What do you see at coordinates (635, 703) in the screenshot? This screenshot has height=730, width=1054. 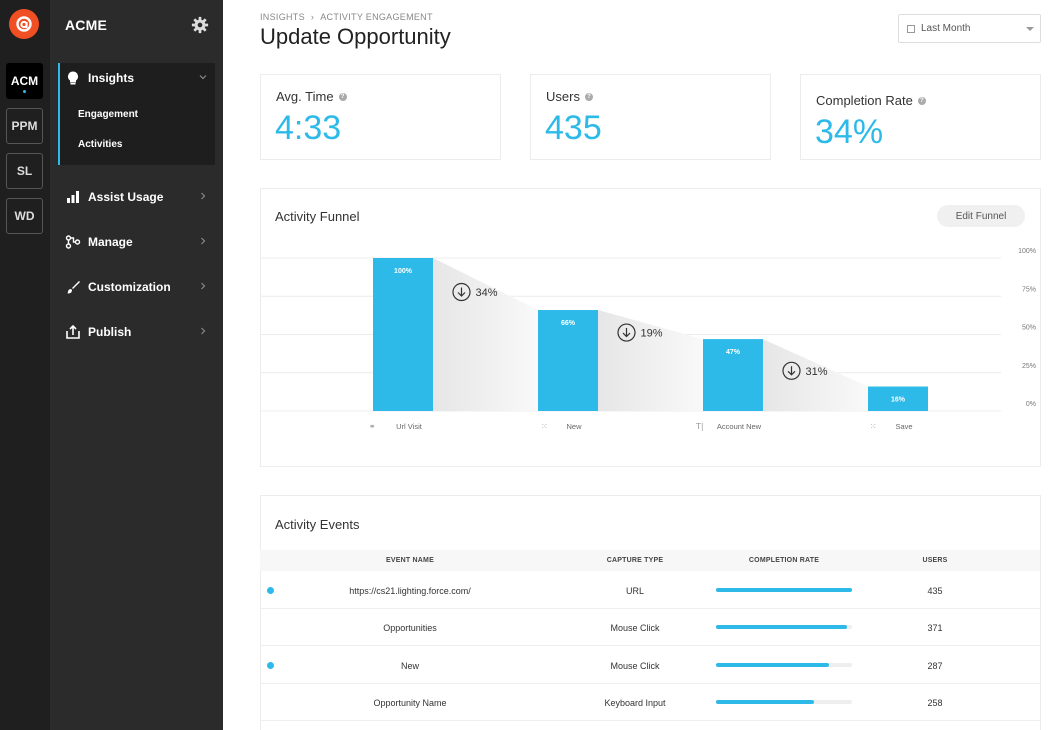 I see `capture-type-cell: Keyboard Input` at bounding box center [635, 703].